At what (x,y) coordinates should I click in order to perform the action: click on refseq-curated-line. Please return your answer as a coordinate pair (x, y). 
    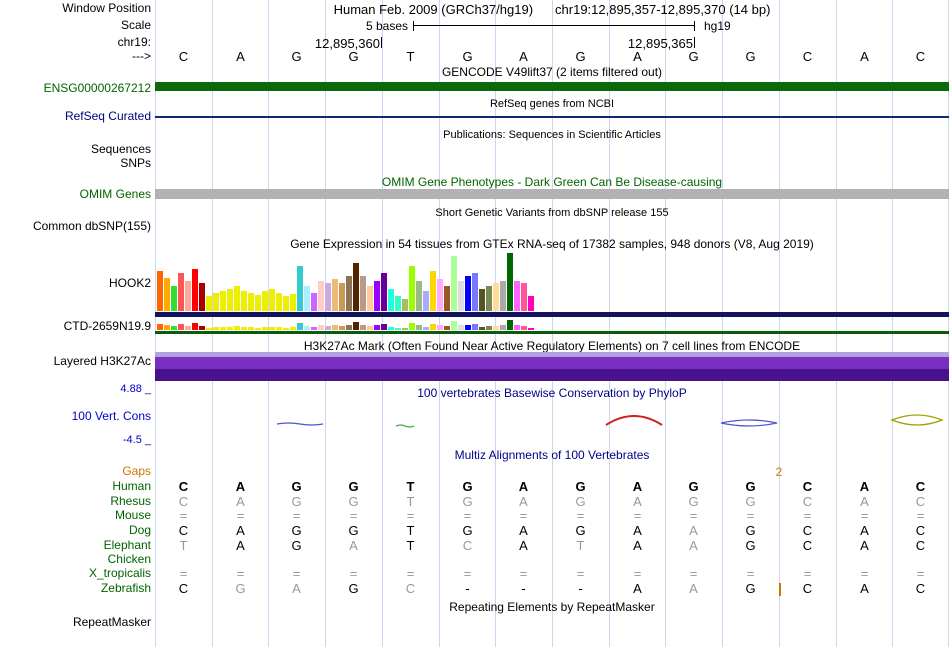
    Looking at the image, I should click on (552, 117).